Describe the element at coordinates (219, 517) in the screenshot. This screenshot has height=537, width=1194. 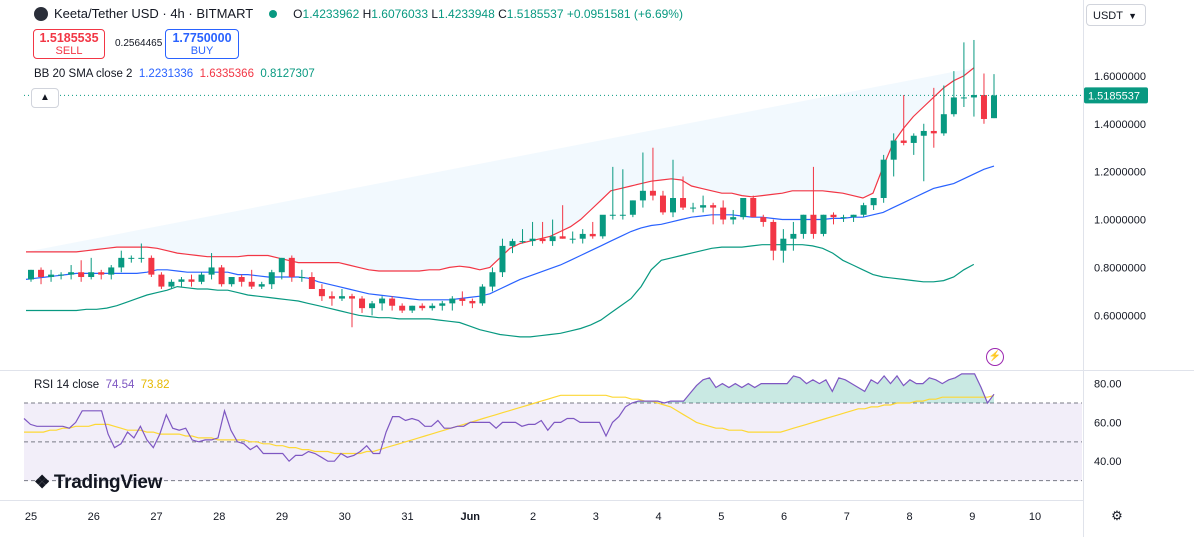
I see `time-tick-label: 28` at that location.